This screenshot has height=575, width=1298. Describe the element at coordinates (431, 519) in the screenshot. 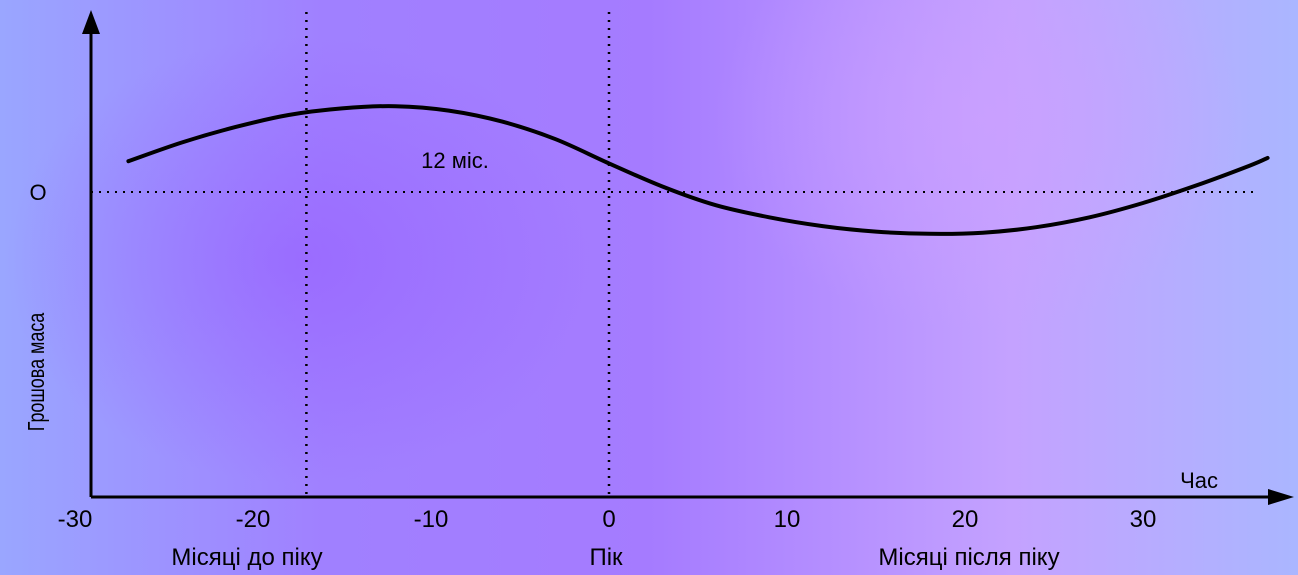

I see `x-tick-label: -10` at that location.